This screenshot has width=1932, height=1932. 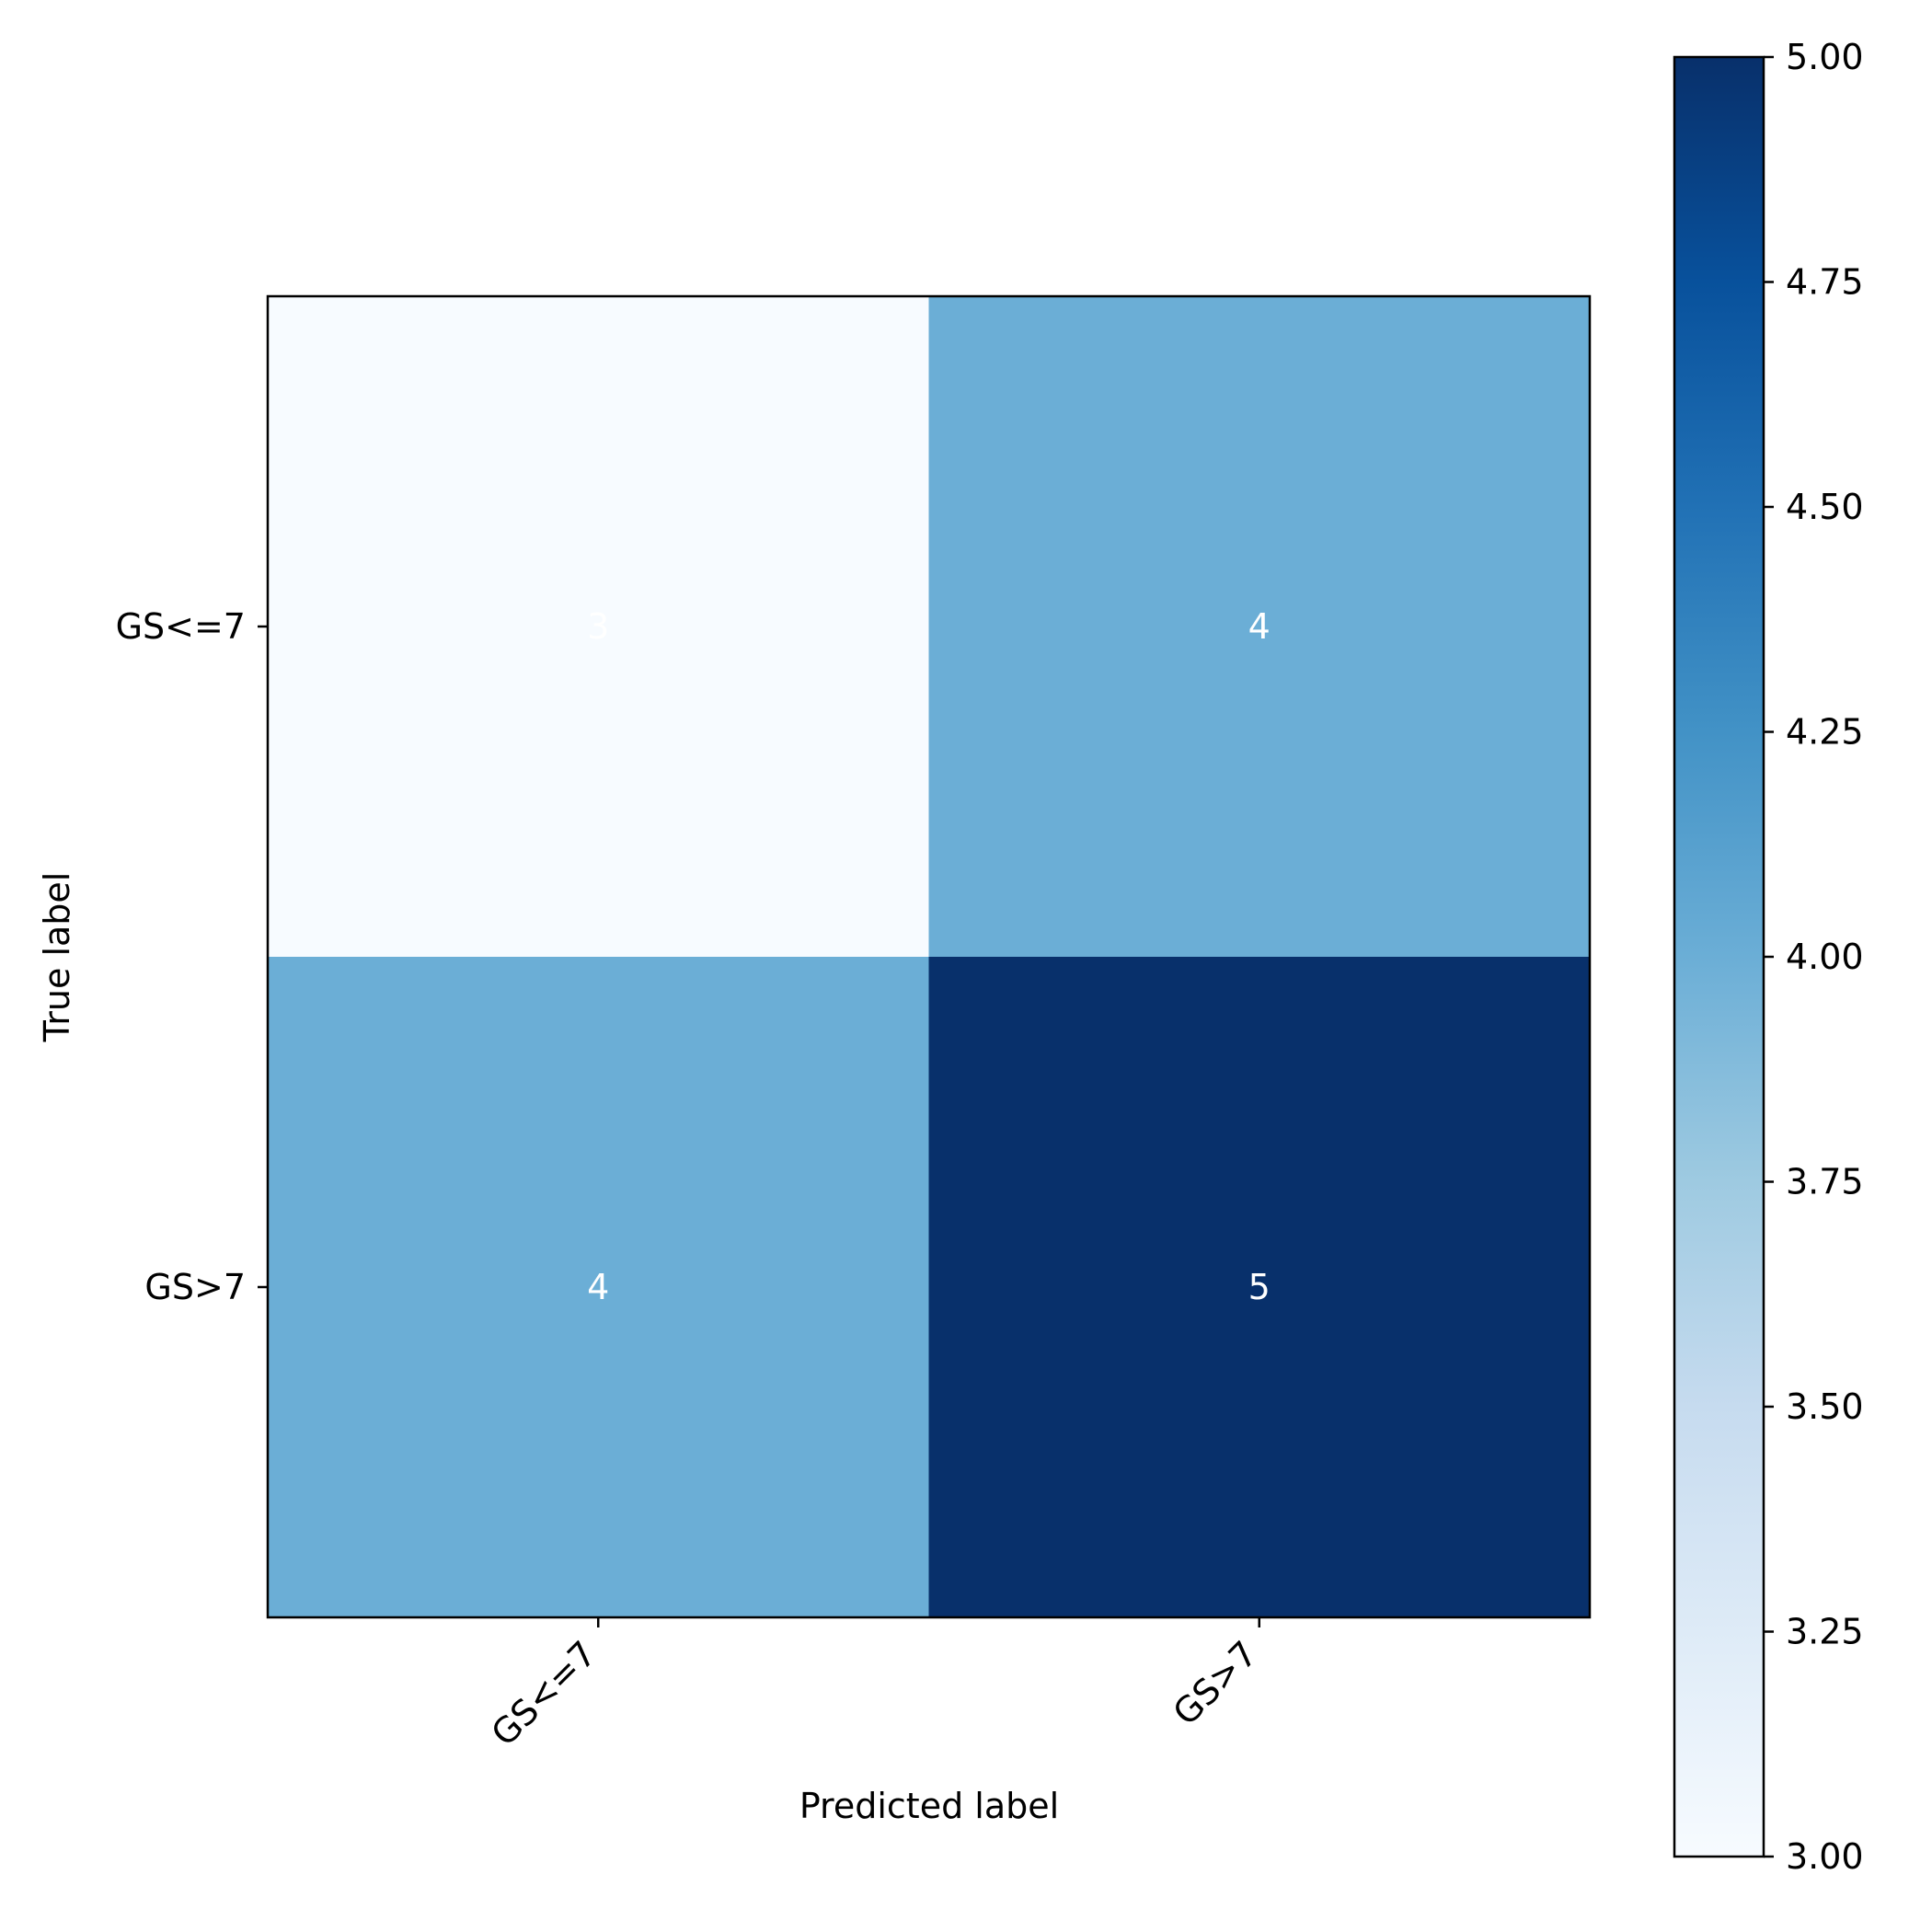 I want to click on colorbar-tick-label: 4.50, so click(x=1825, y=507).